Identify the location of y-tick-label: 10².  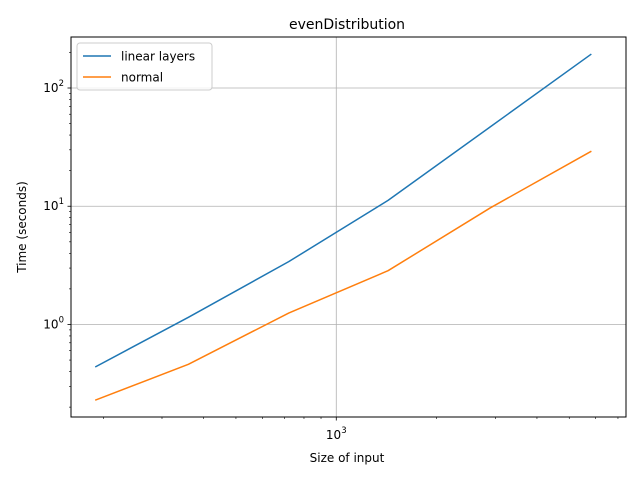
(53, 87).